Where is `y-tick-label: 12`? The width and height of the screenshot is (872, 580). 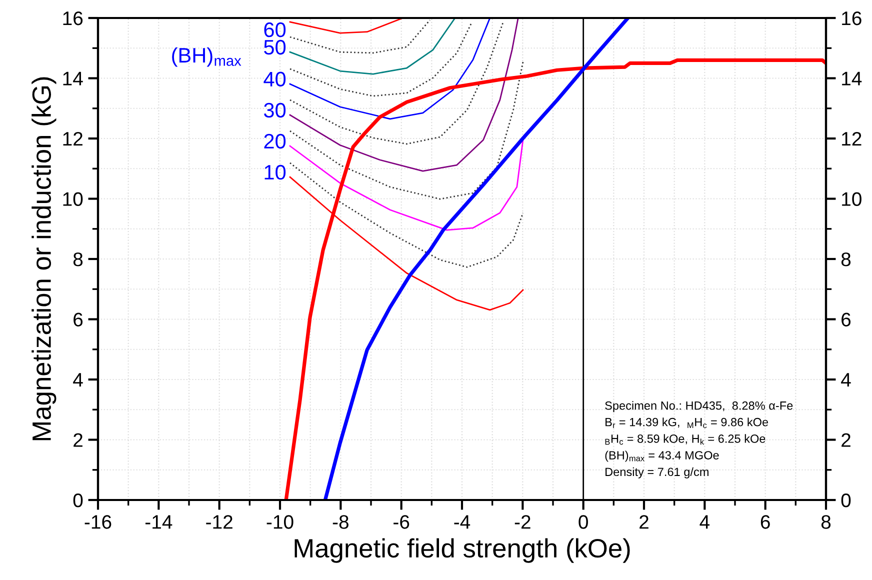
y-tick-label: 12 is located at coordinates (72, 139).